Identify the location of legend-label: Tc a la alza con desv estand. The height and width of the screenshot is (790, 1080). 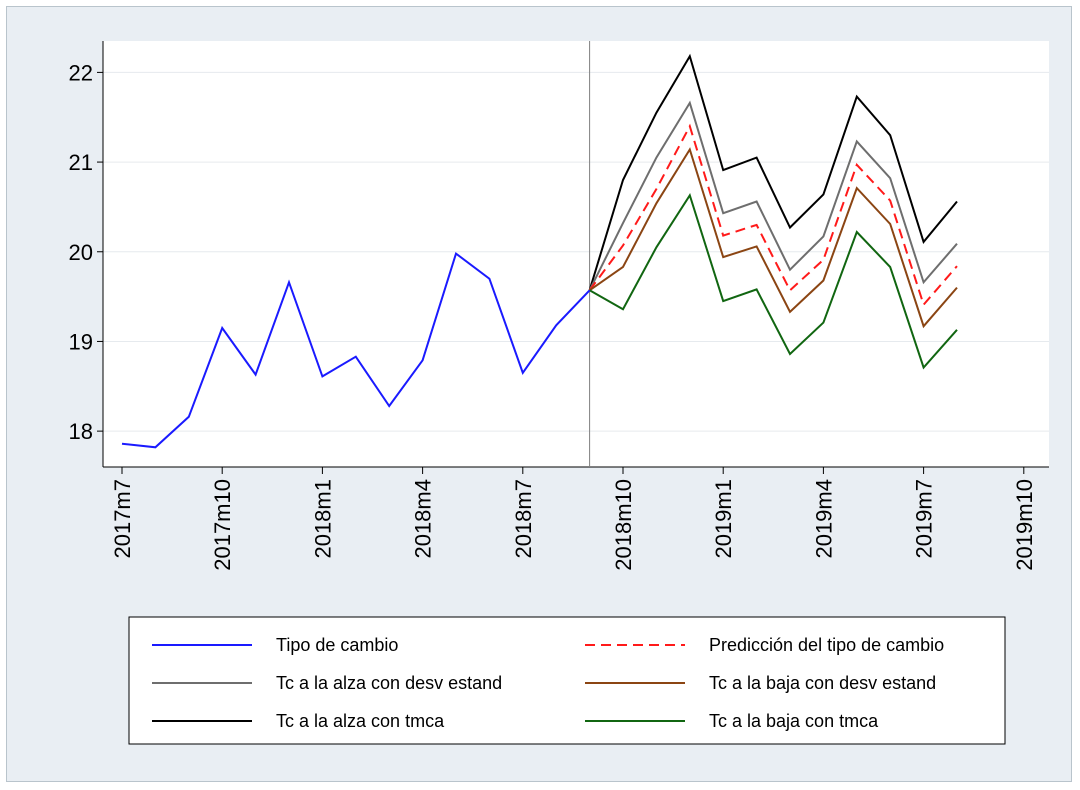
(389, 683).